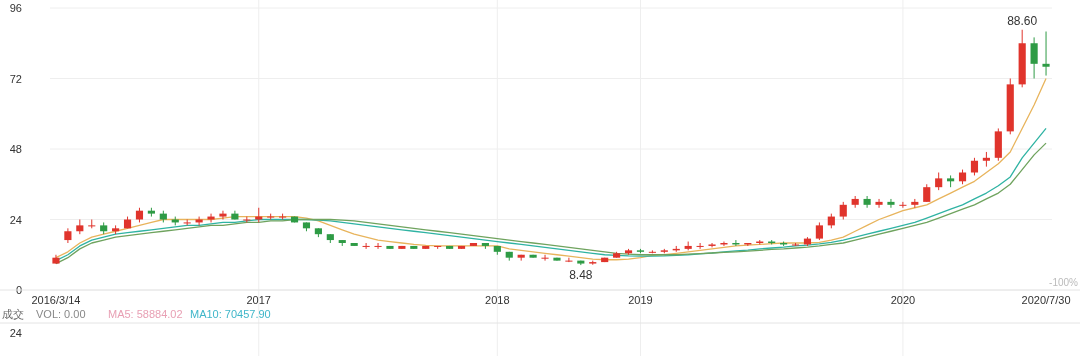 Image resolution: width=1080 pixels, height=356 pixels. Describe the element at coordinates (15, 149) in the screenshot. I see `y-tick-label: 48` at that location.